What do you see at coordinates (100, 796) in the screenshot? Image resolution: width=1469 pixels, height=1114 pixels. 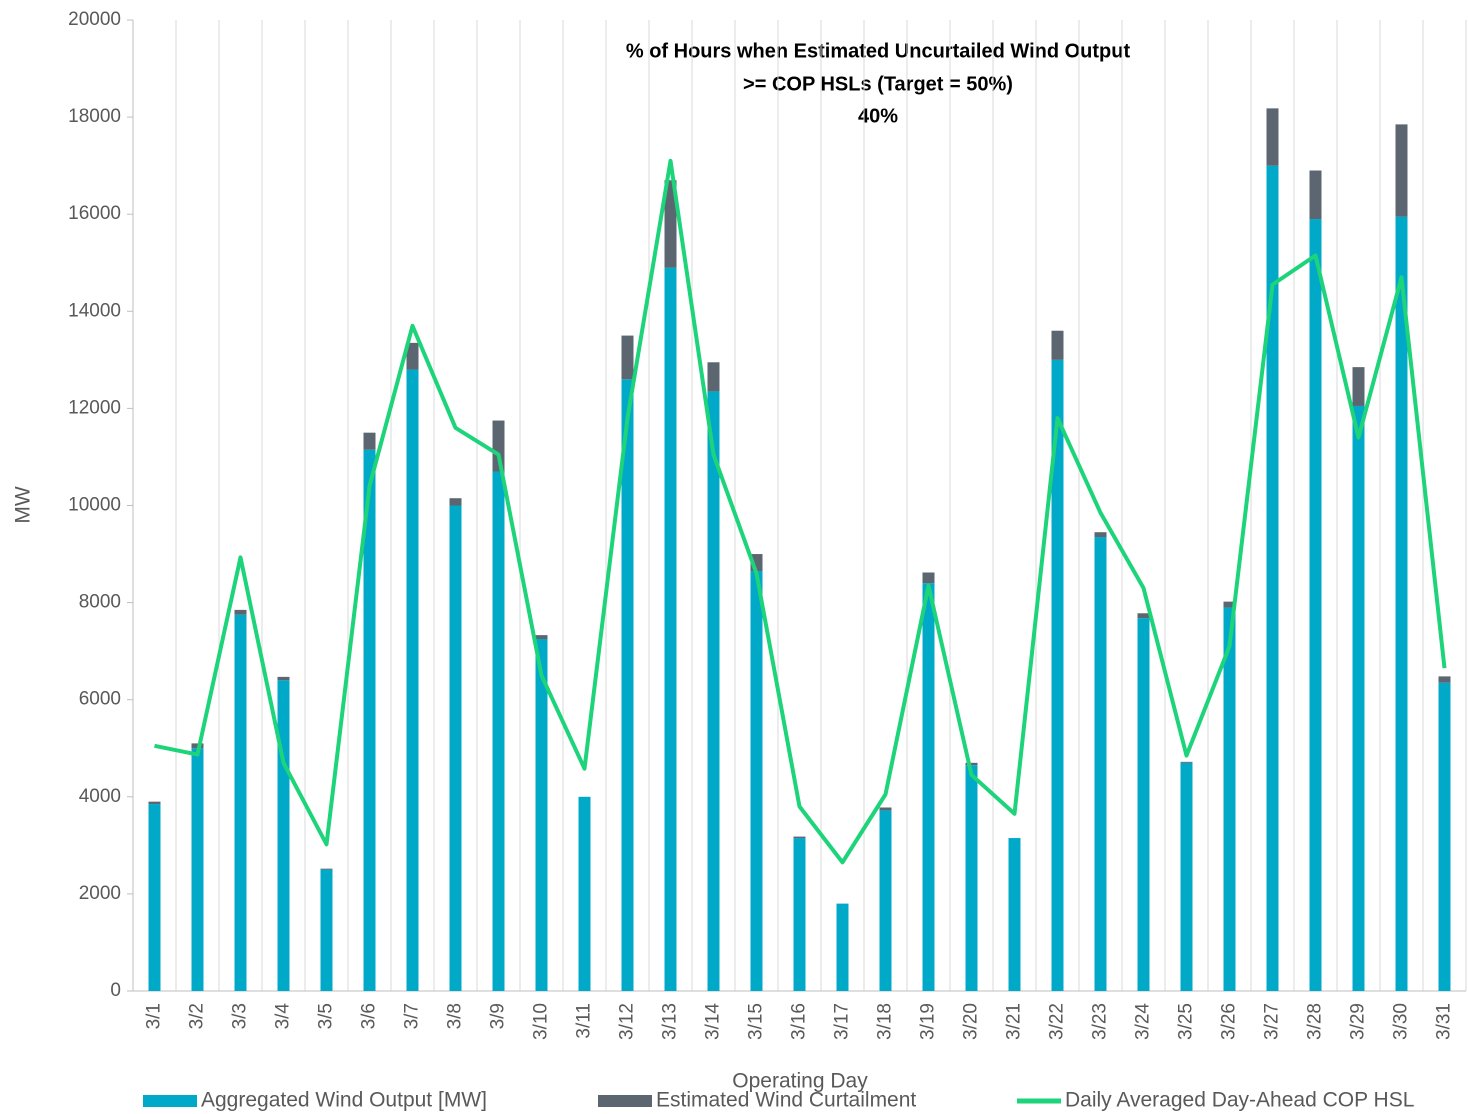 I see `y-tick-label: 4000` at bounding box center [100, 796].